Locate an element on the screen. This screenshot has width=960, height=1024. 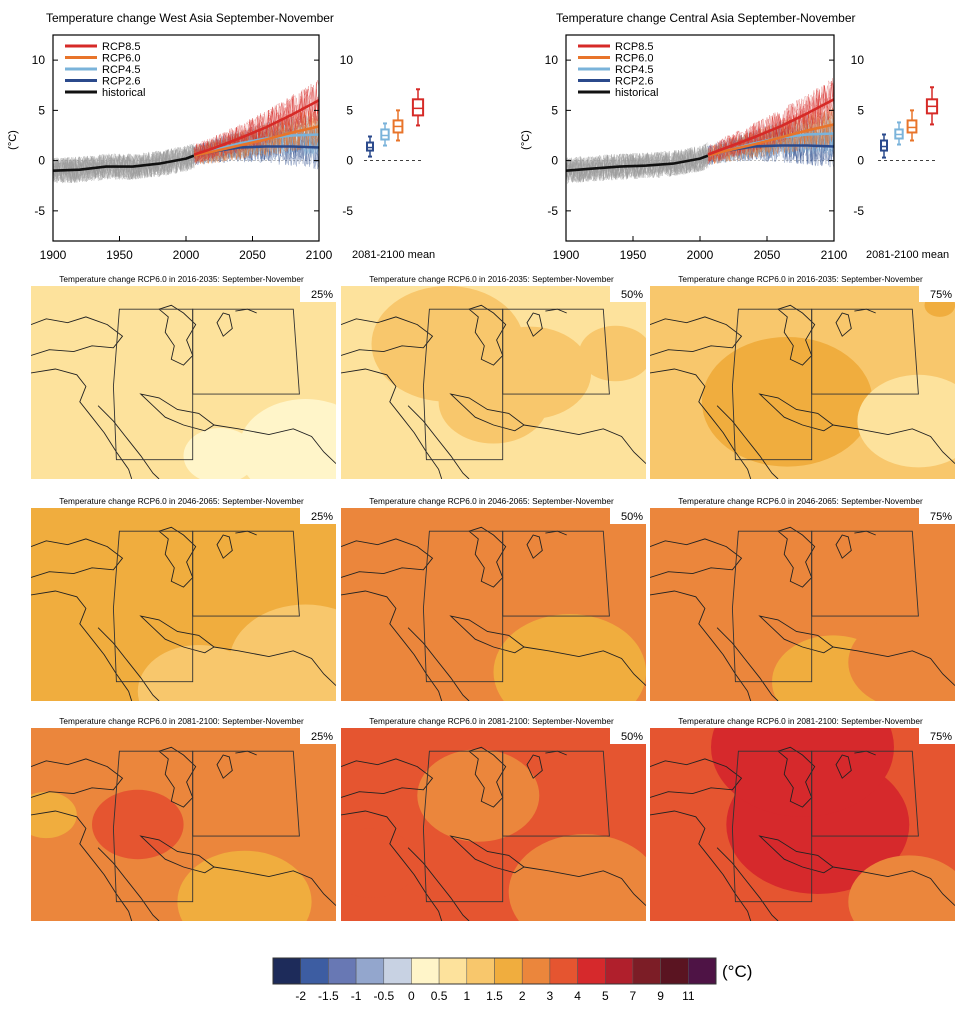
percentile-label: 25% is located at coordinates (322, 517).